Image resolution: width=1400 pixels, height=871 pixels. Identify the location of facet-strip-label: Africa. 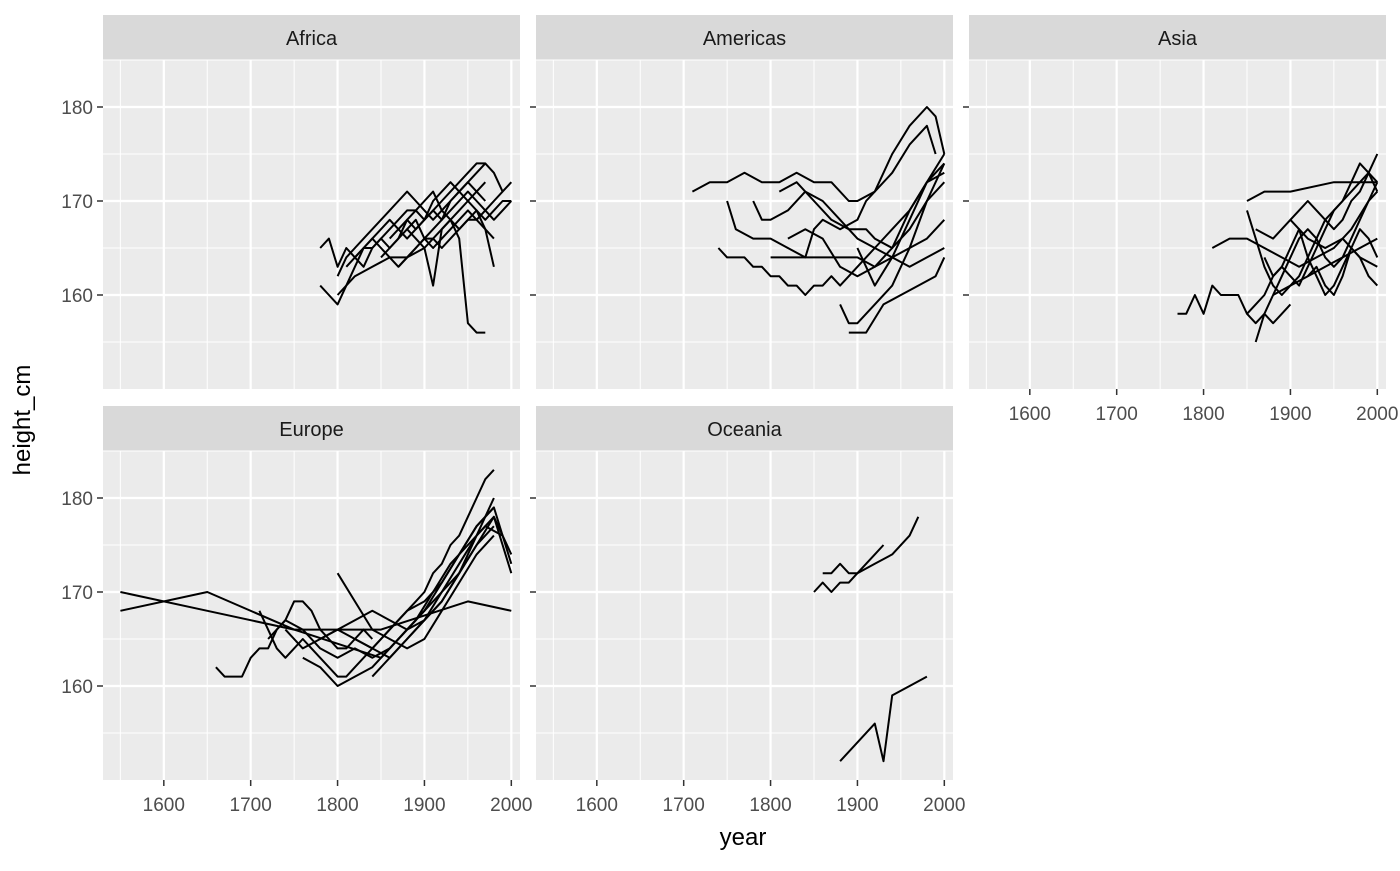
(312, 39).